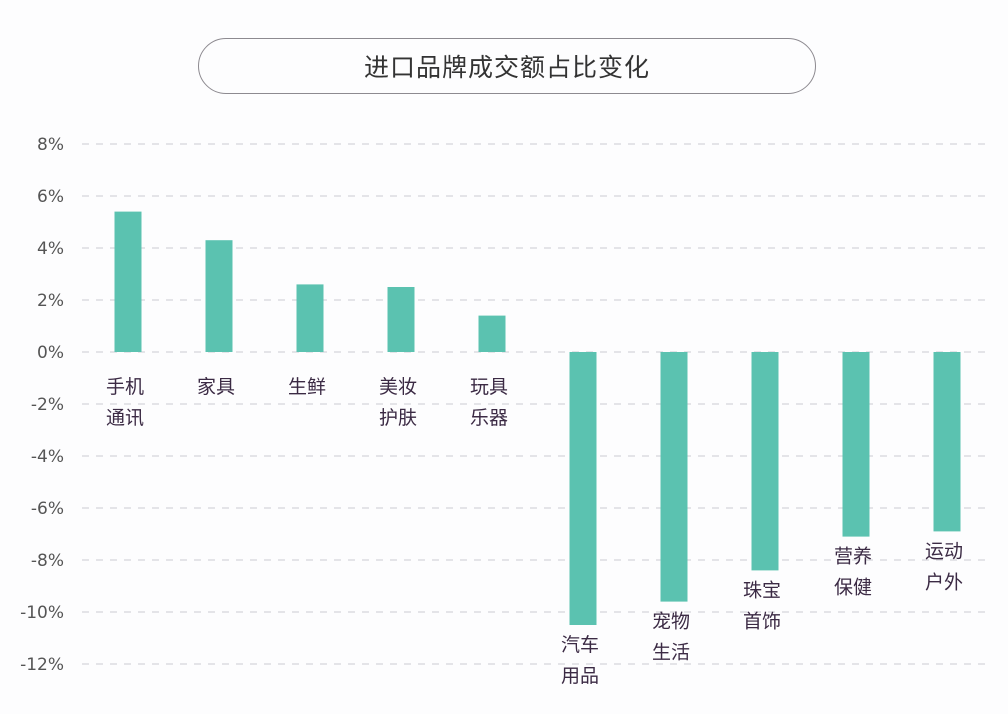 The image size is (1008, 714). Describe the element at coordinates (762, 621) in the screenshot. I see `category-label: 首饰` at that location.